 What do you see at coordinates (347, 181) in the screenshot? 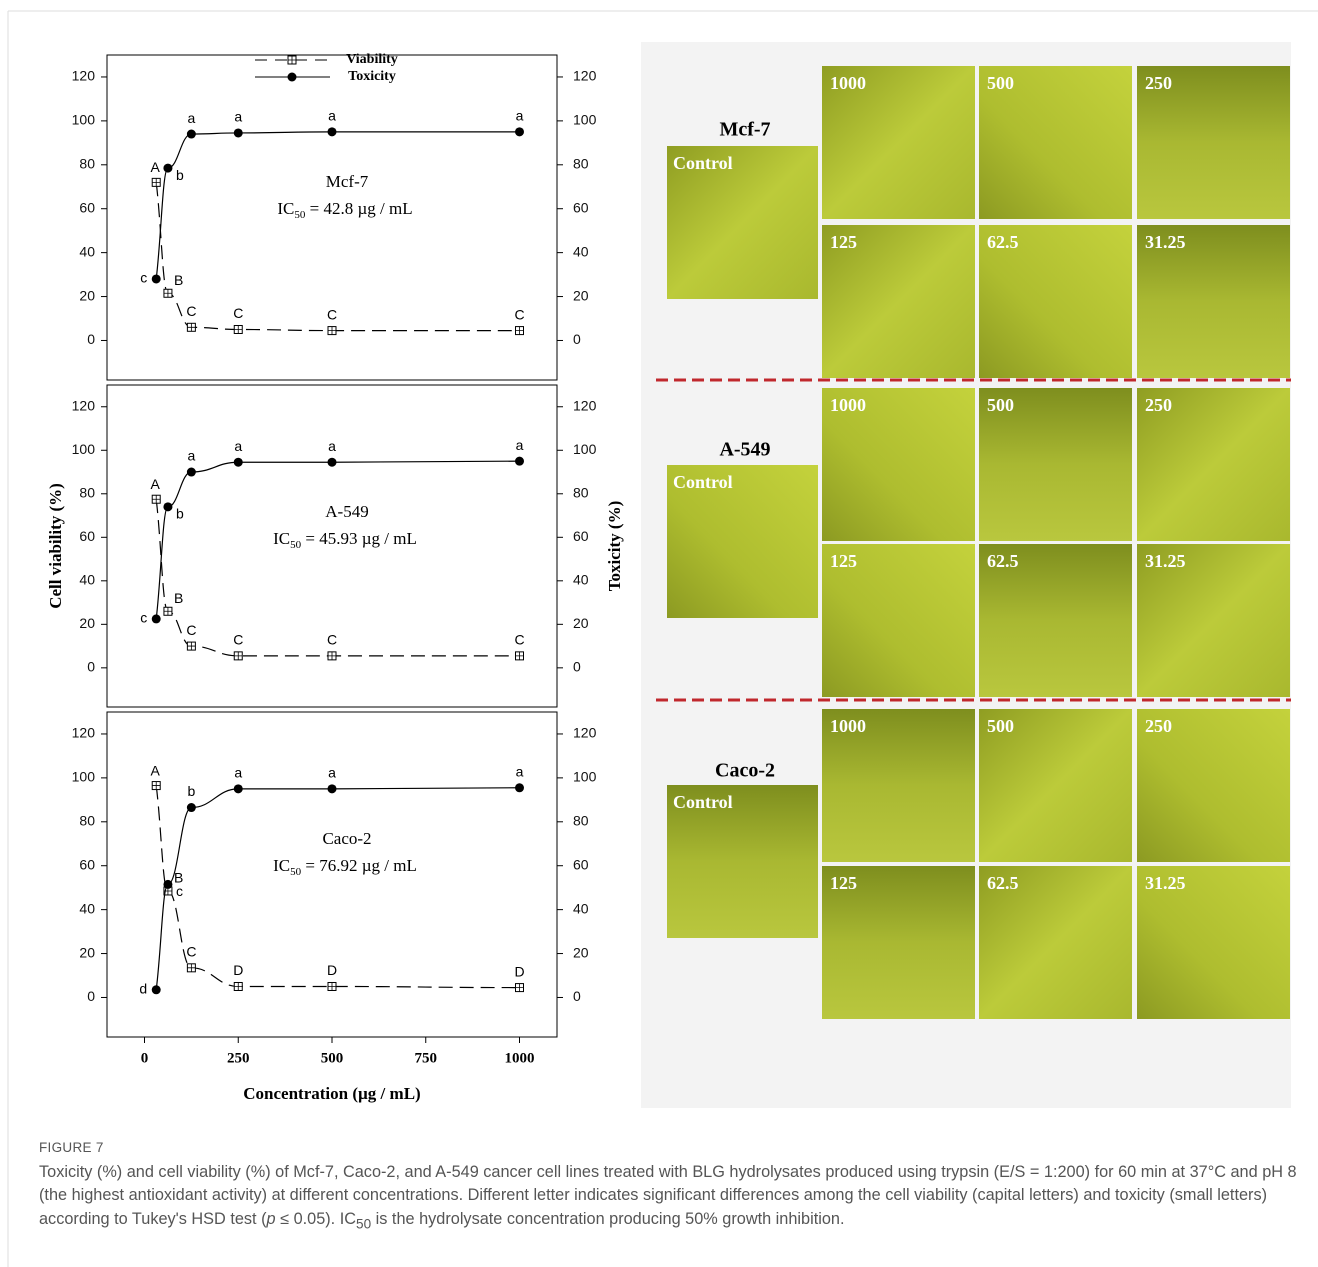
I see `annotation: Mcf-7` at bounding box center [347, 181].